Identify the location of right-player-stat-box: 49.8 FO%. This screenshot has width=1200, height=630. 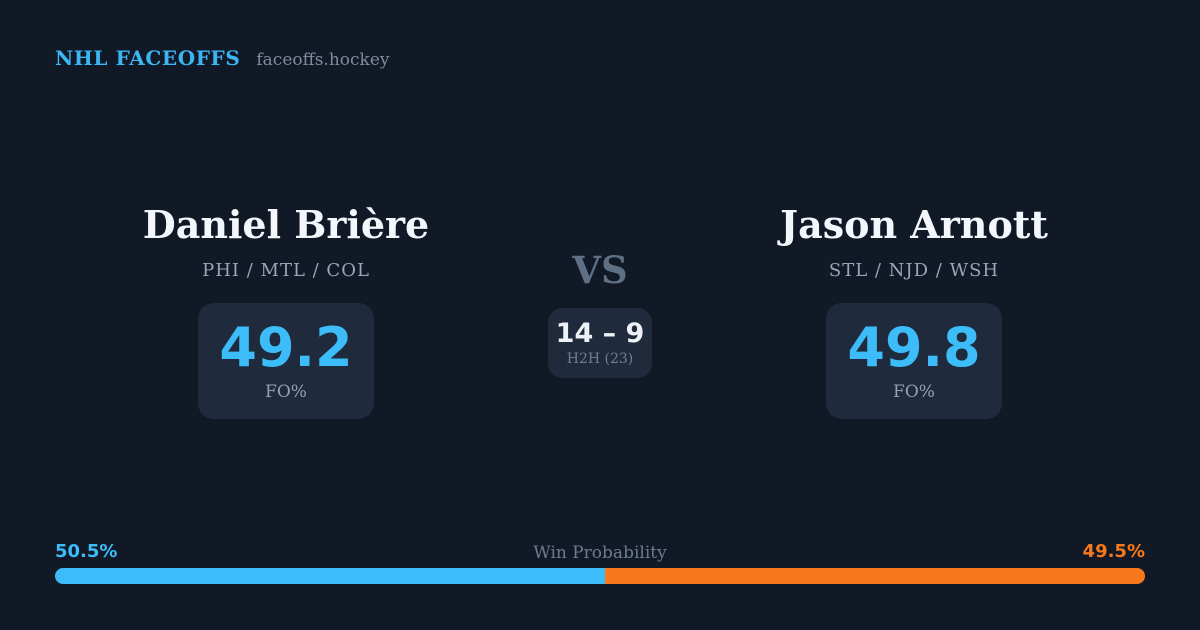
(914, 361).